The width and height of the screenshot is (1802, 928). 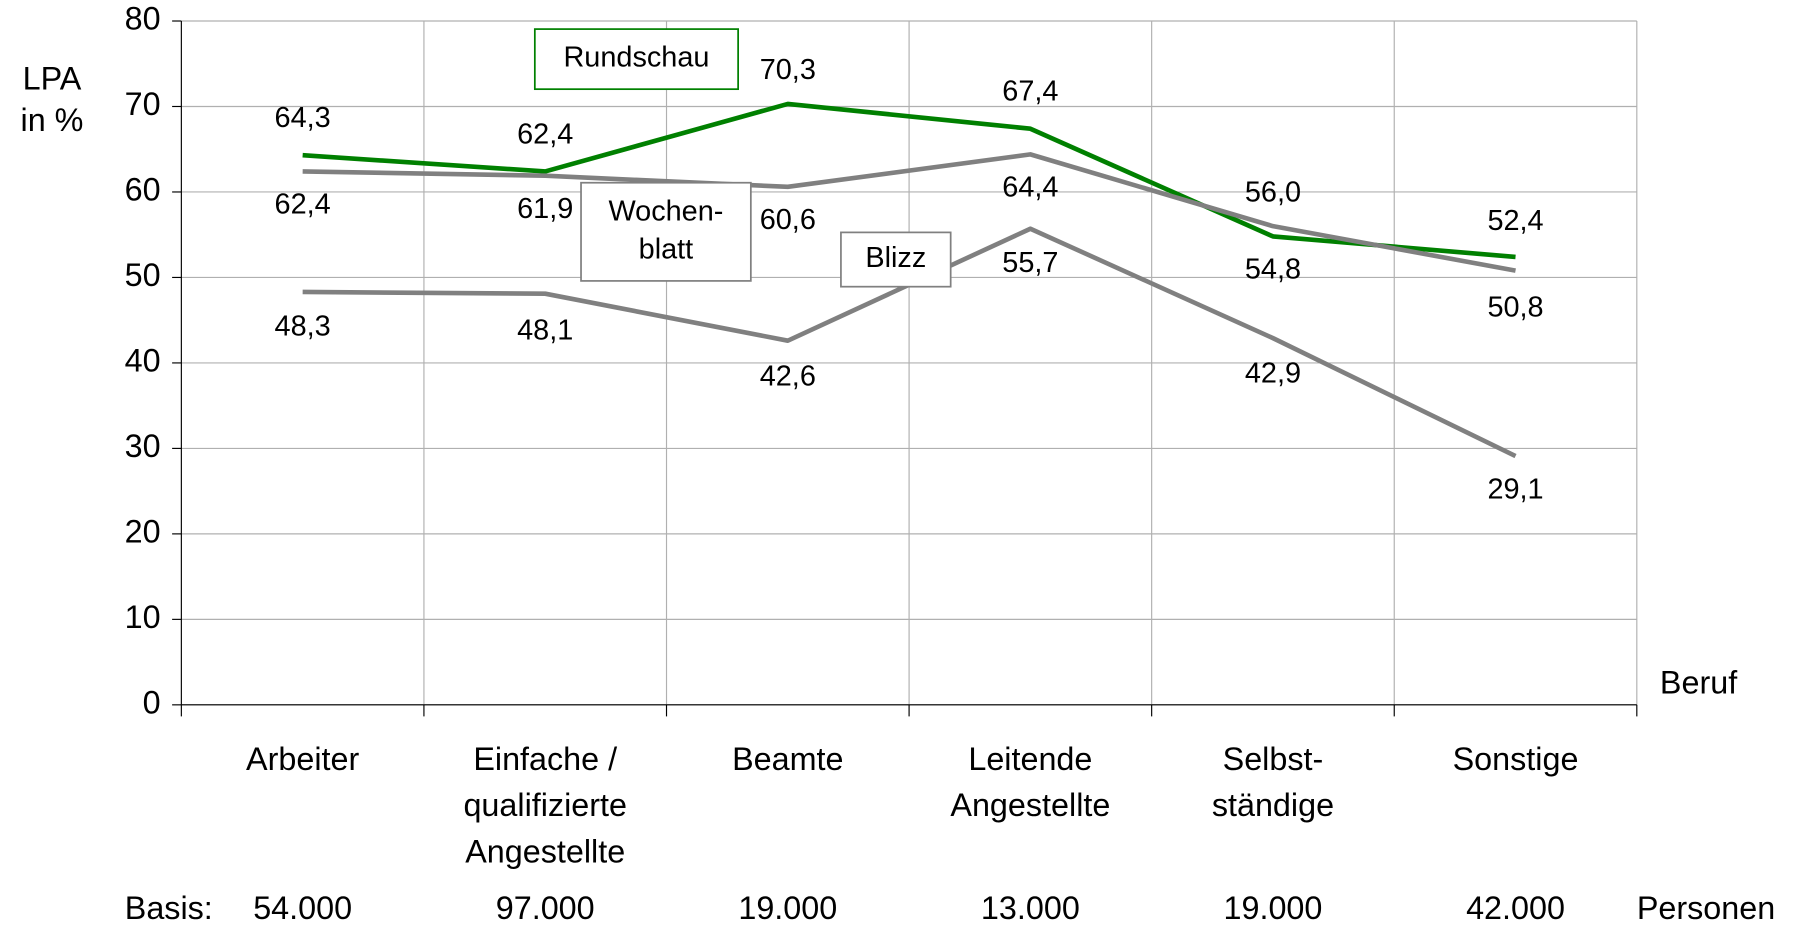 What do you see at coordinates (1030, 188) in the screenshot?
I see `data-label: 64,4` at bounding box center [1030, 188].